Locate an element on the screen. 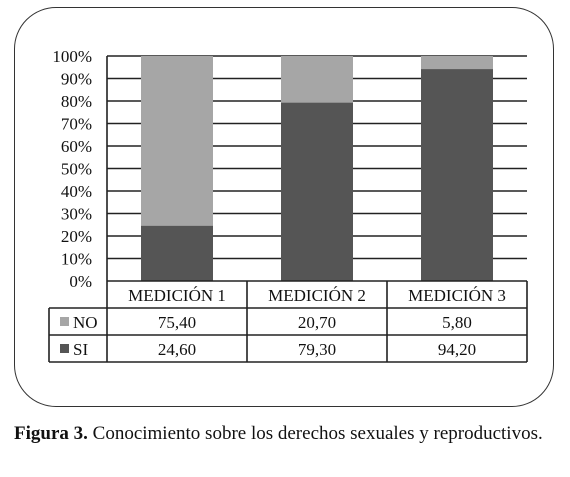  data-label: 5,80 is located at coordinates (457, 322).